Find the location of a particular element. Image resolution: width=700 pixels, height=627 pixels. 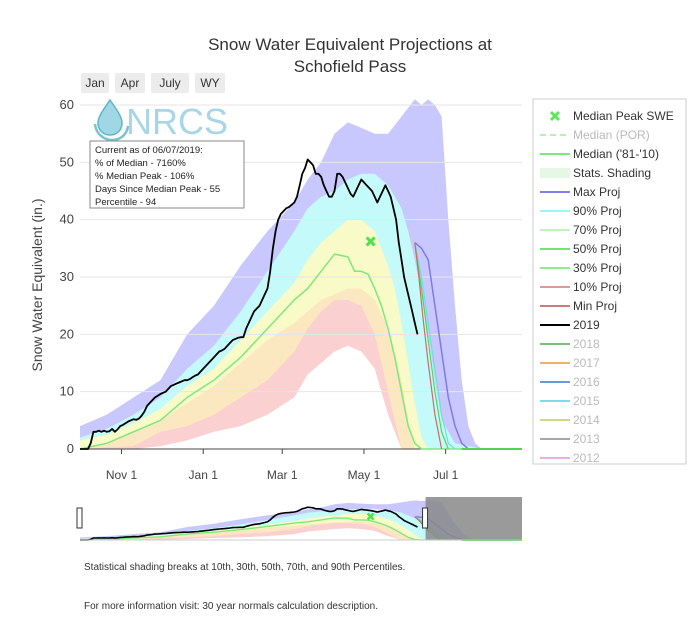

info-box-line: Percentile - 94 is located at coordinates (125, 202).